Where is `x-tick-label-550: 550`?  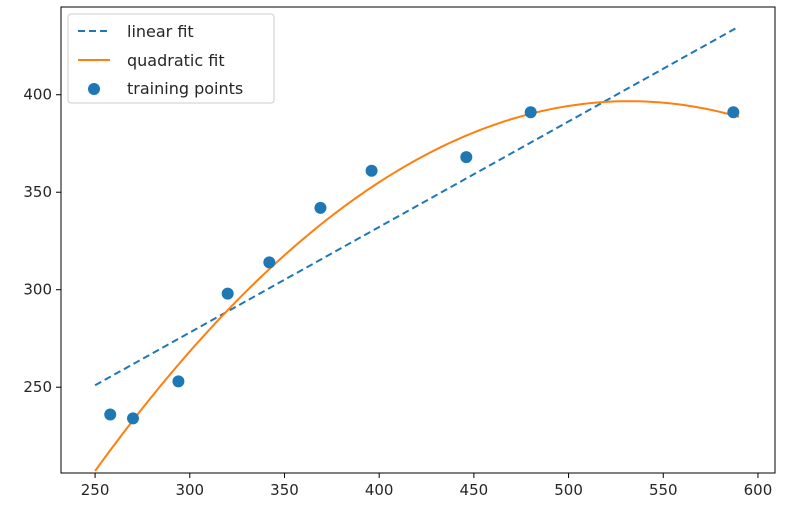
x-tick-label-550: 550 is located at coordinates (663, 490).